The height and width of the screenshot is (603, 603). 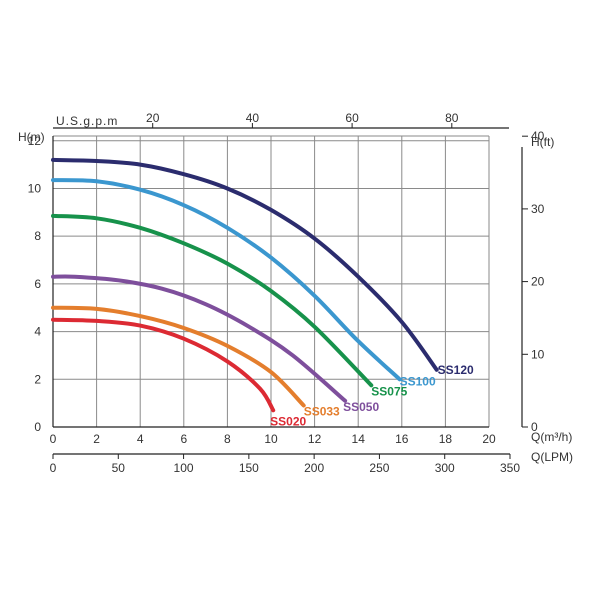 What do you see at coordinates (314, 468) in the screenshot?
I see `tick-label-lpm: 200` at bounding box center [314, 468].